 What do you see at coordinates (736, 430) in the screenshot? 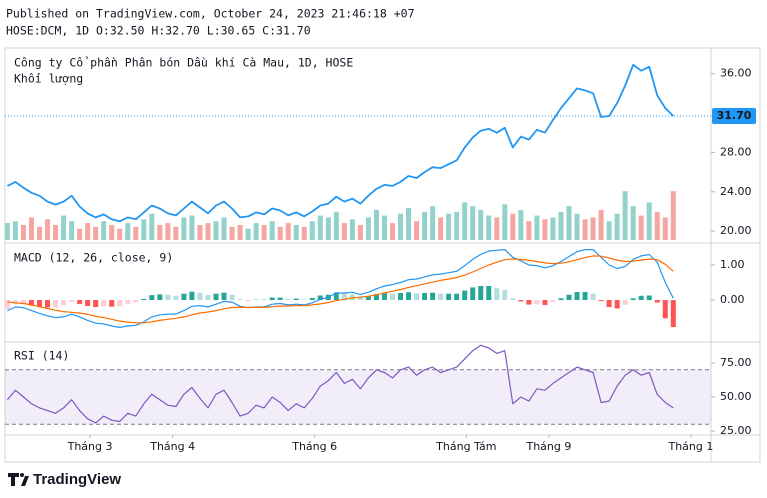
I see `y-tick-label: 25.00` at bounding box center [736, 430].